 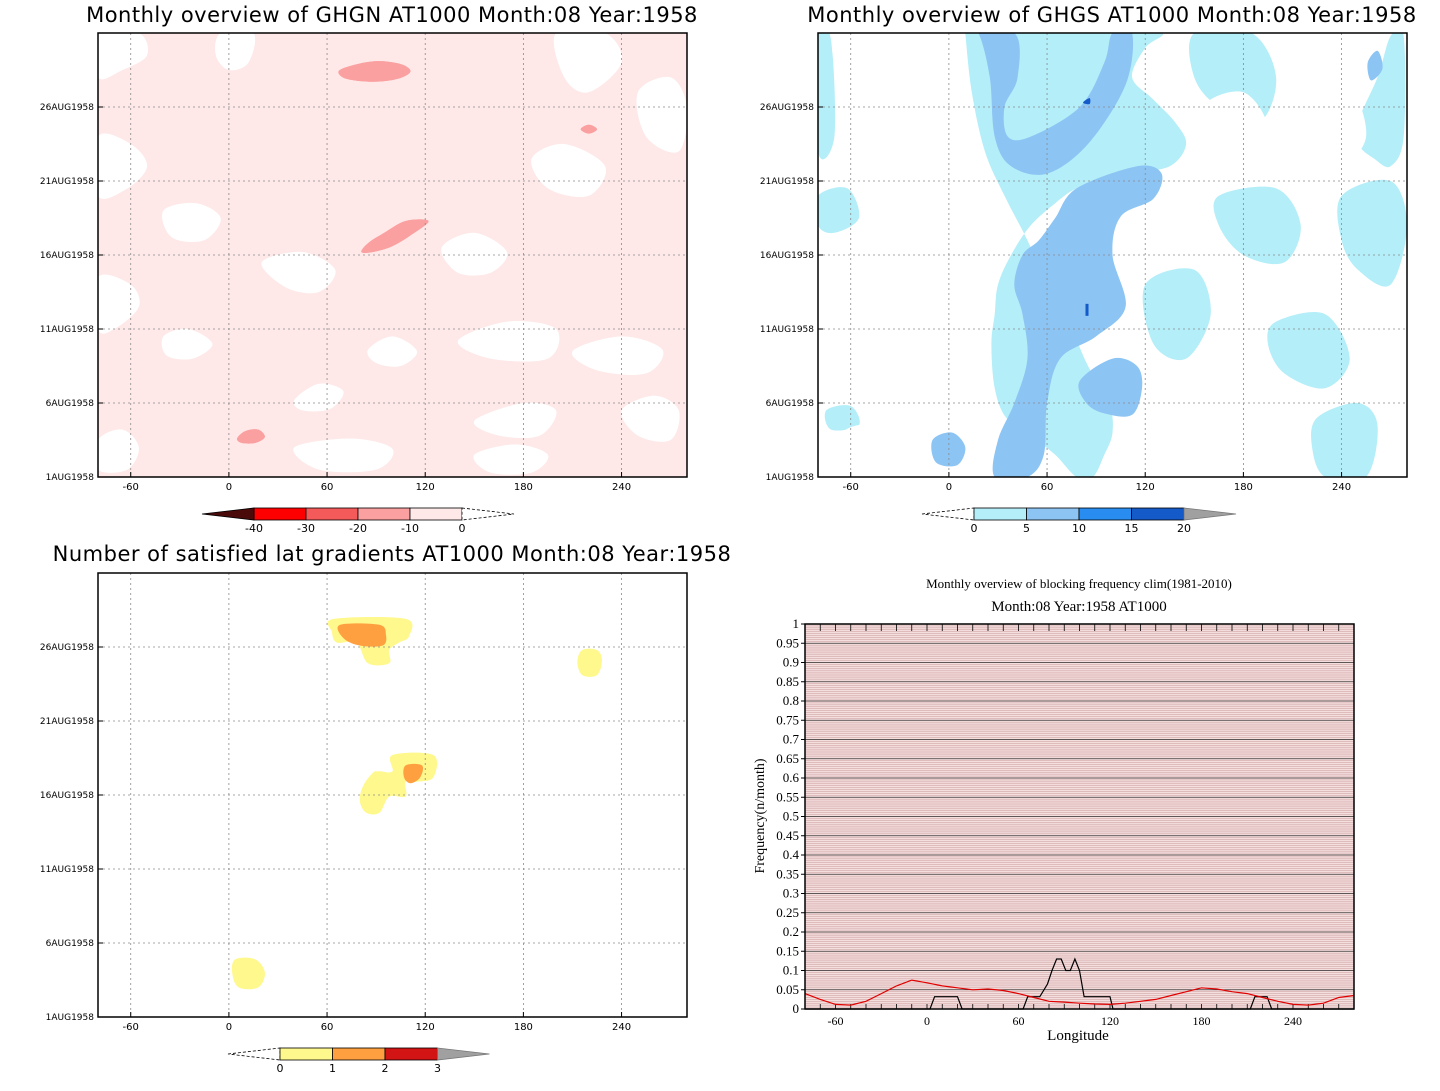 I want to click on blockfreq-ytick-label-3: 0.15, so click(x=787, y=950).